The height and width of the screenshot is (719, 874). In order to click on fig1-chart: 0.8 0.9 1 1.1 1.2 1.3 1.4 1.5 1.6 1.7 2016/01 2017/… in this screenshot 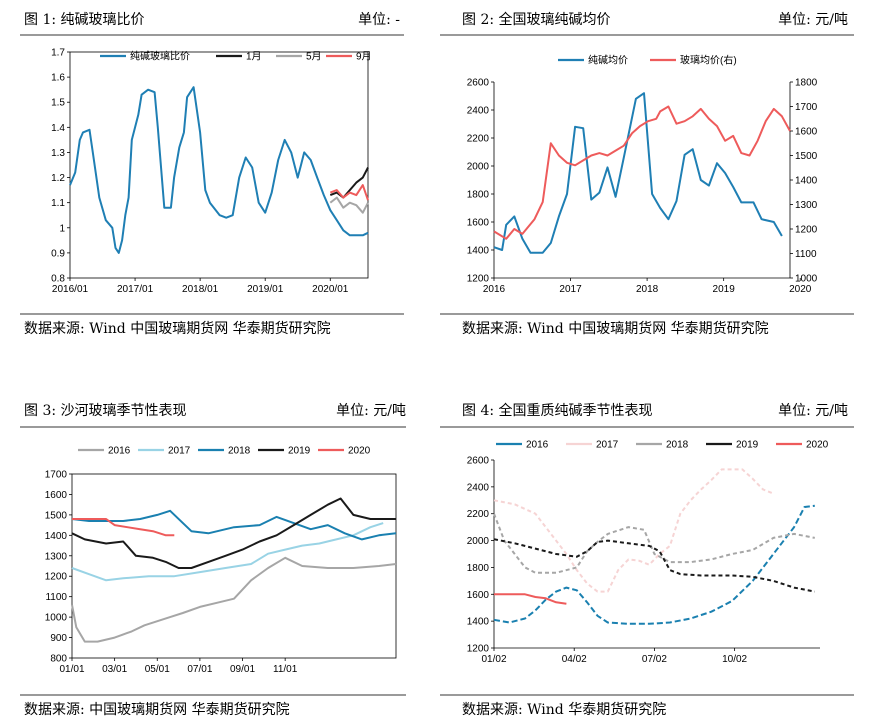, I will do `click(211, 172)`.